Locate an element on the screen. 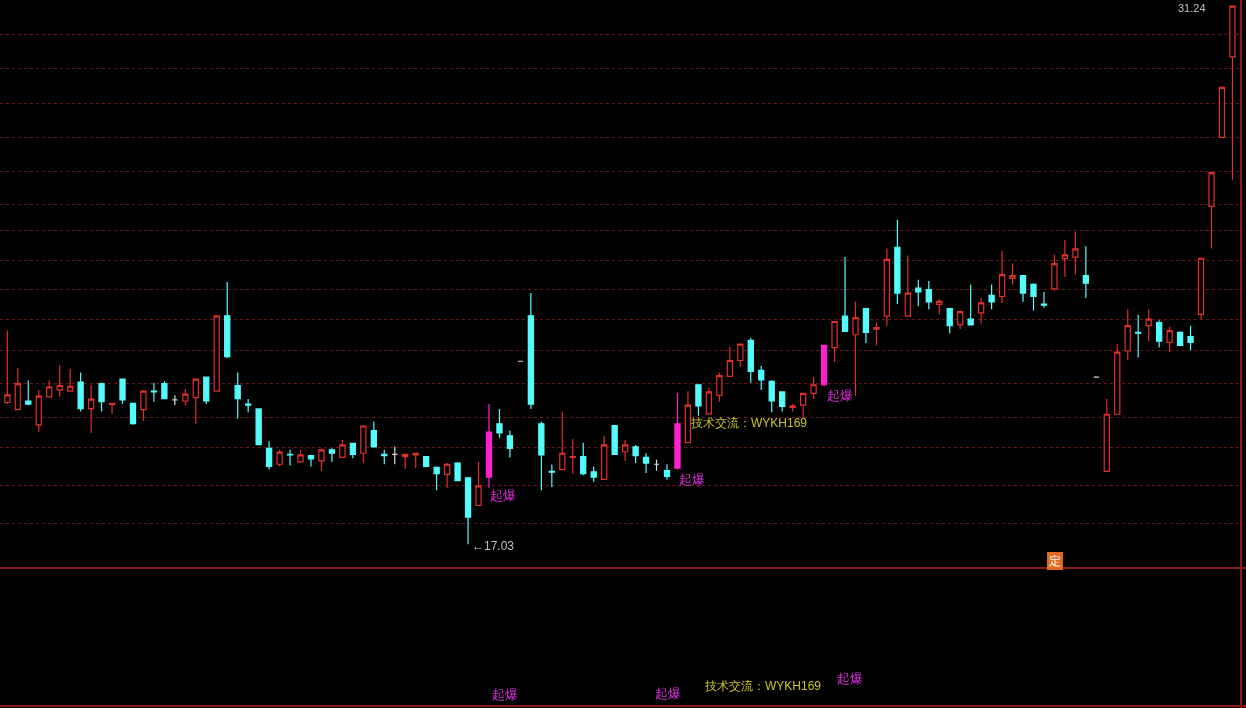 The width and height of the screenshot is (1246, 708). text: 技术交流：WYKH169 is located at coordinates (763, 686).